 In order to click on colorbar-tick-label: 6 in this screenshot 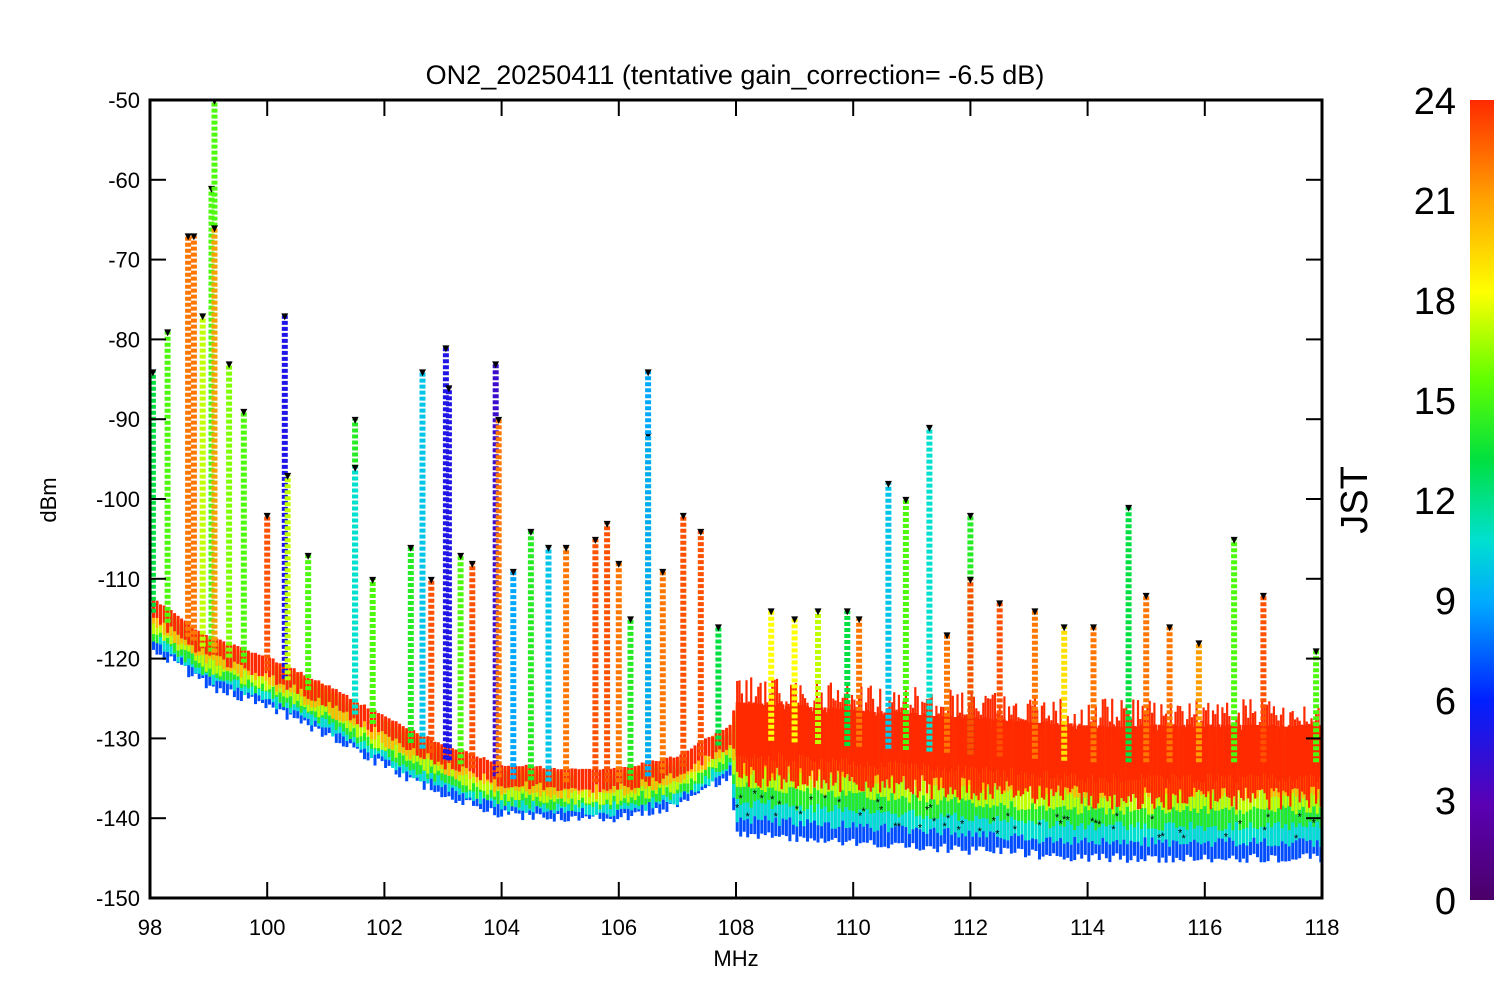, I will do `click(1445, 702)`.